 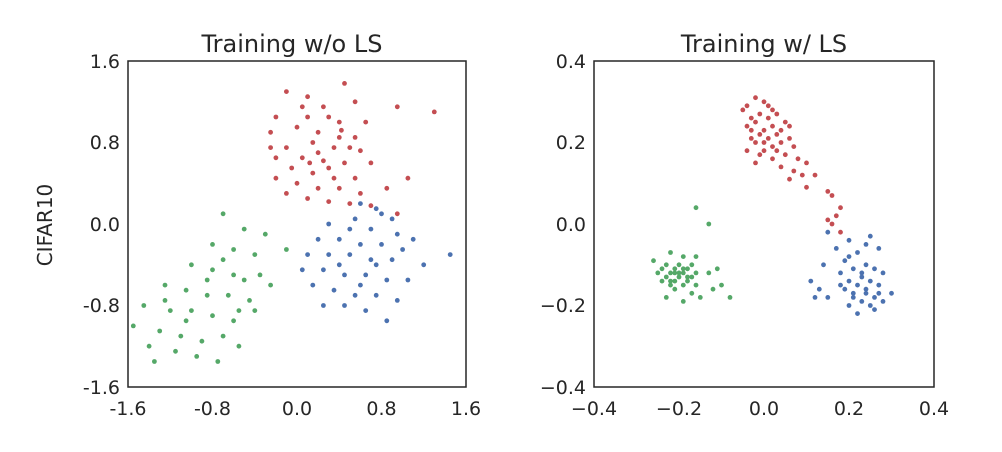 What do you see at coordinates (571, 143) in the screenshot?
I see `y-tick-label: 0.2` at bounding box center [571, 143].